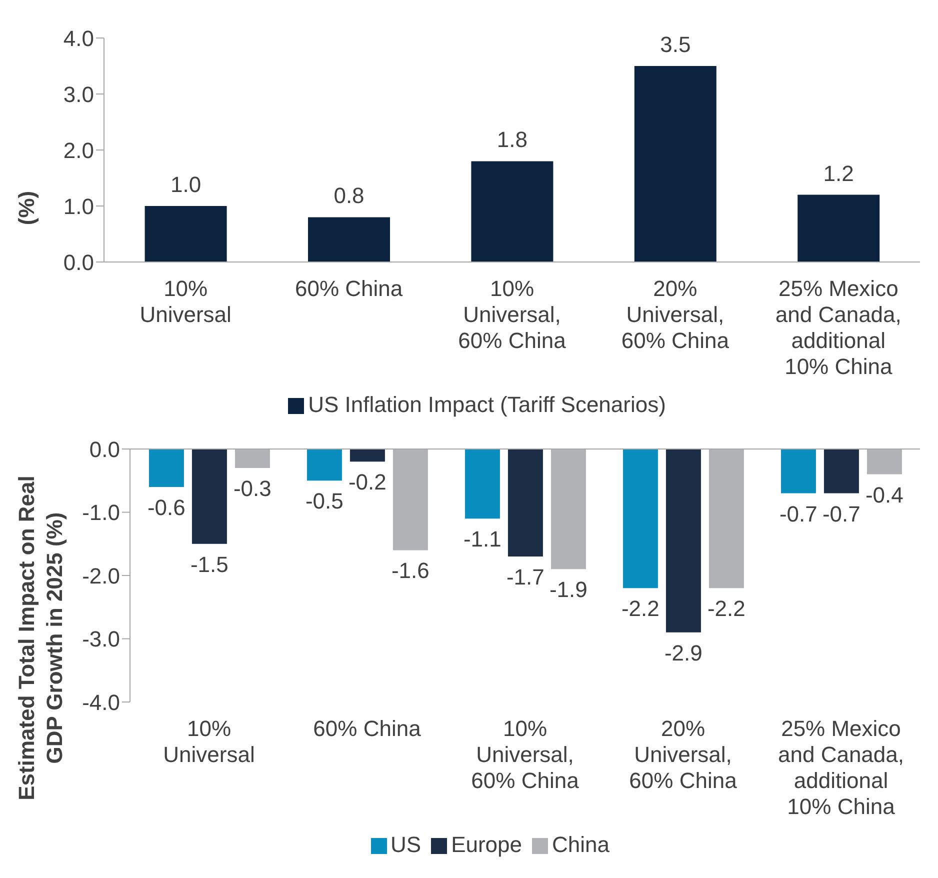 Image resolution: width=938 pixels, height=878 pixels. I want to click on y-tick-label: 1.0, so click(78, 206).